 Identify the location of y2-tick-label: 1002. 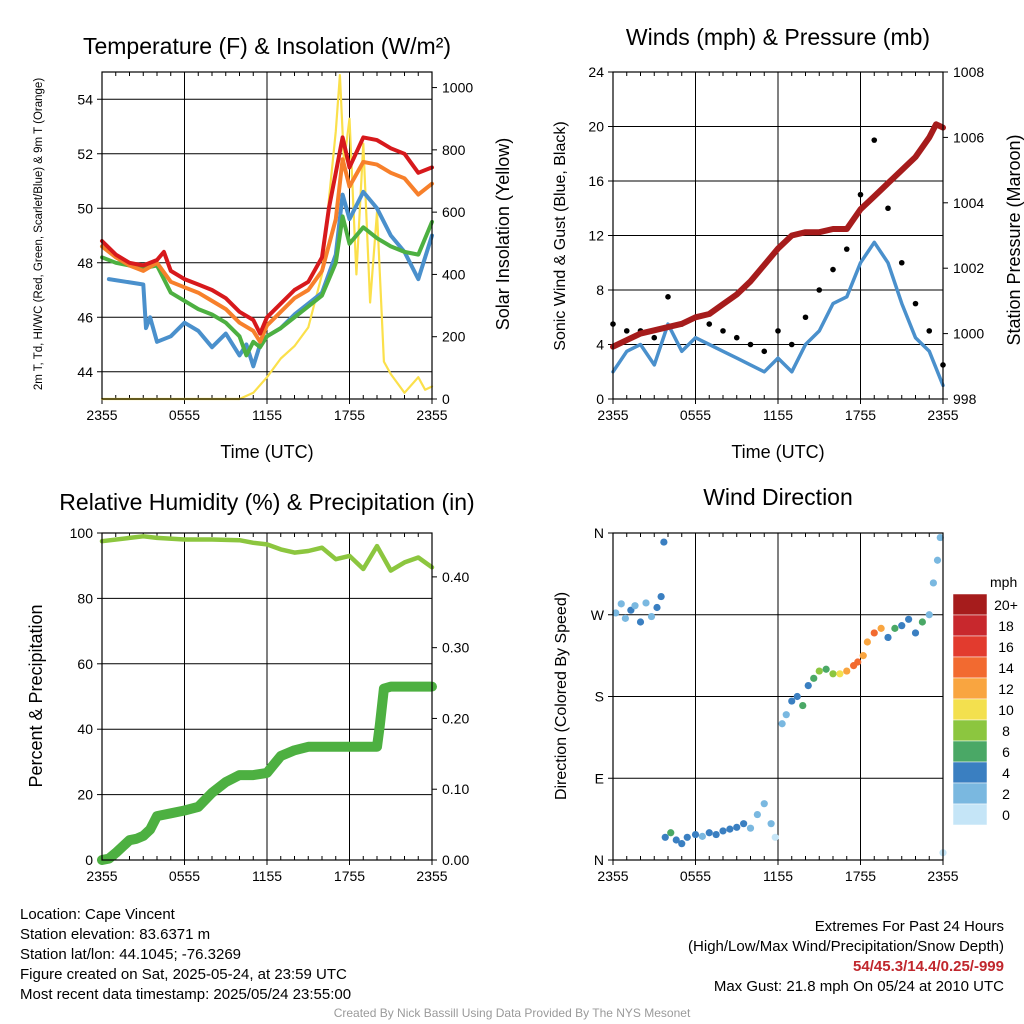
(968, 268).